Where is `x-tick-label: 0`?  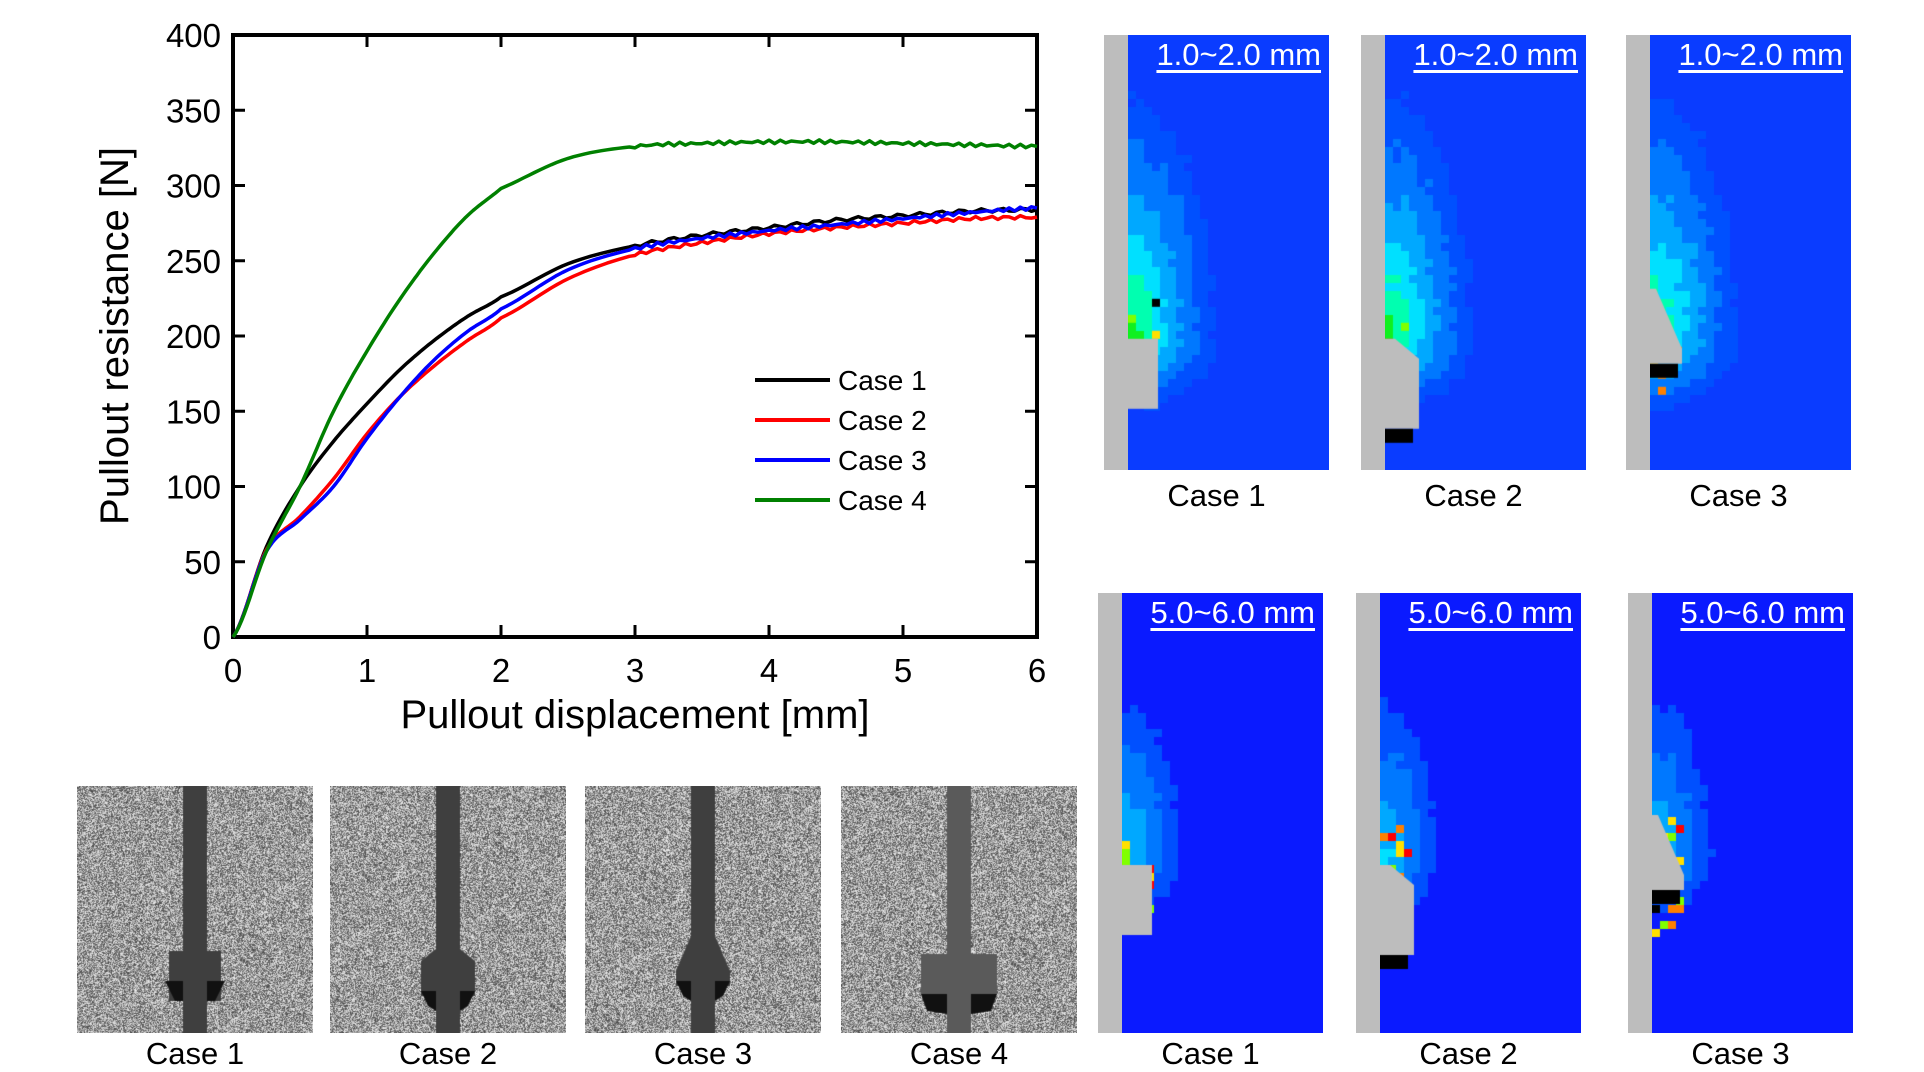
x-tick-label: 0 is located at coordinates (233, 670).